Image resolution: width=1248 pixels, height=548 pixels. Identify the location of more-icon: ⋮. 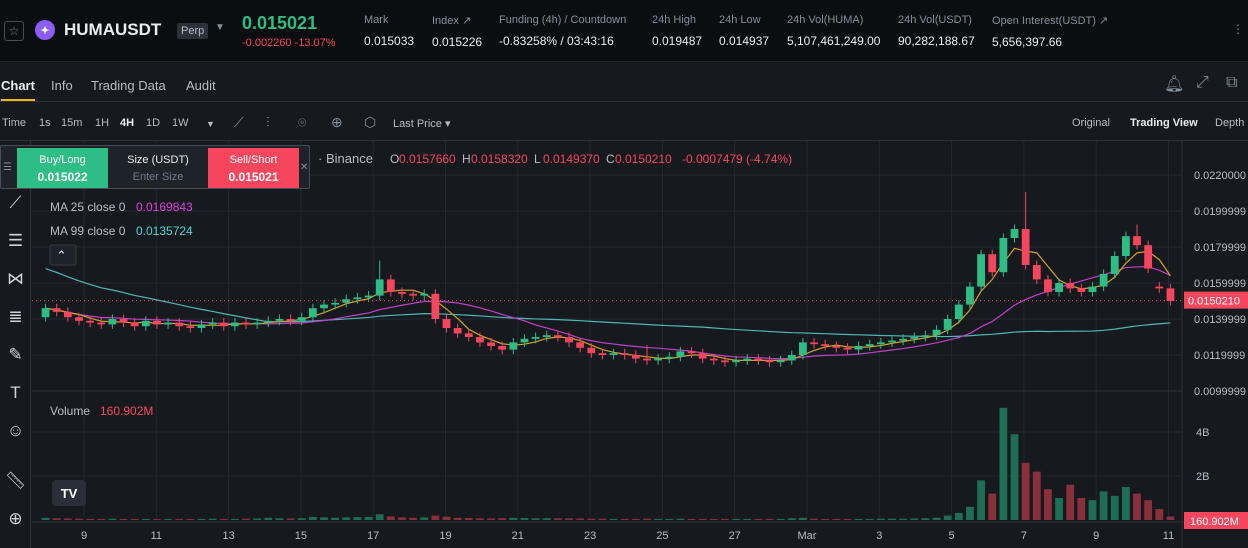
(1238, 29).